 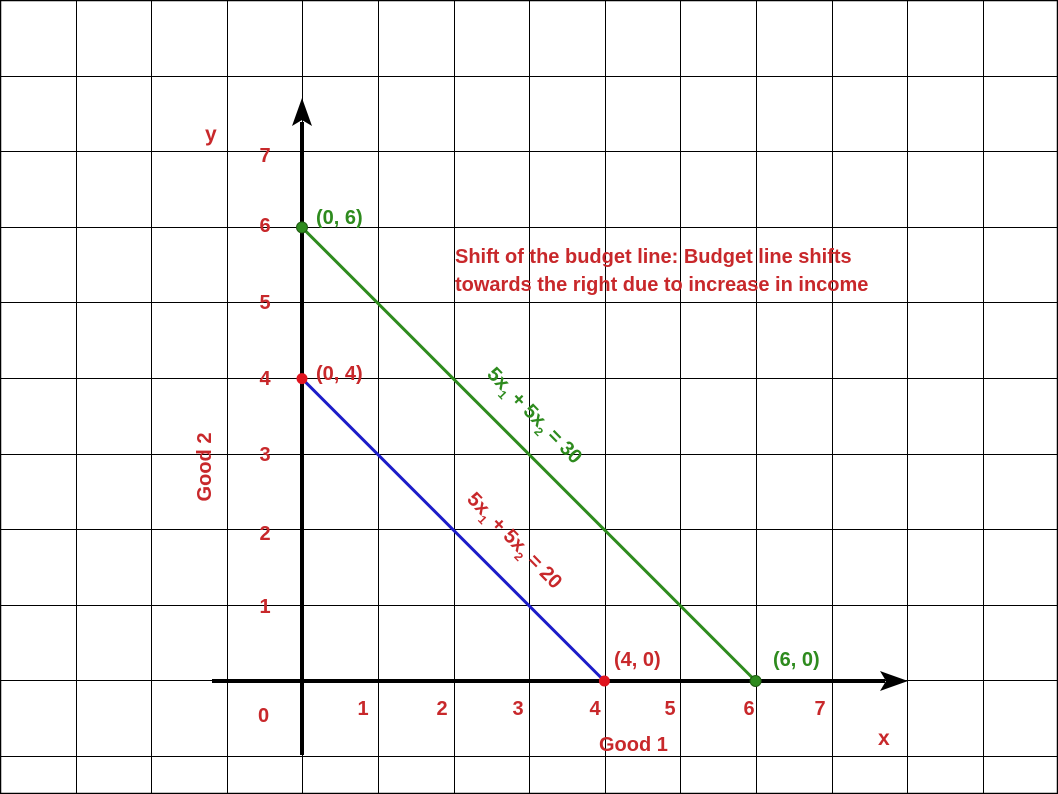 I want to click on x-tick-label: 4, so click(x=595, y=709).